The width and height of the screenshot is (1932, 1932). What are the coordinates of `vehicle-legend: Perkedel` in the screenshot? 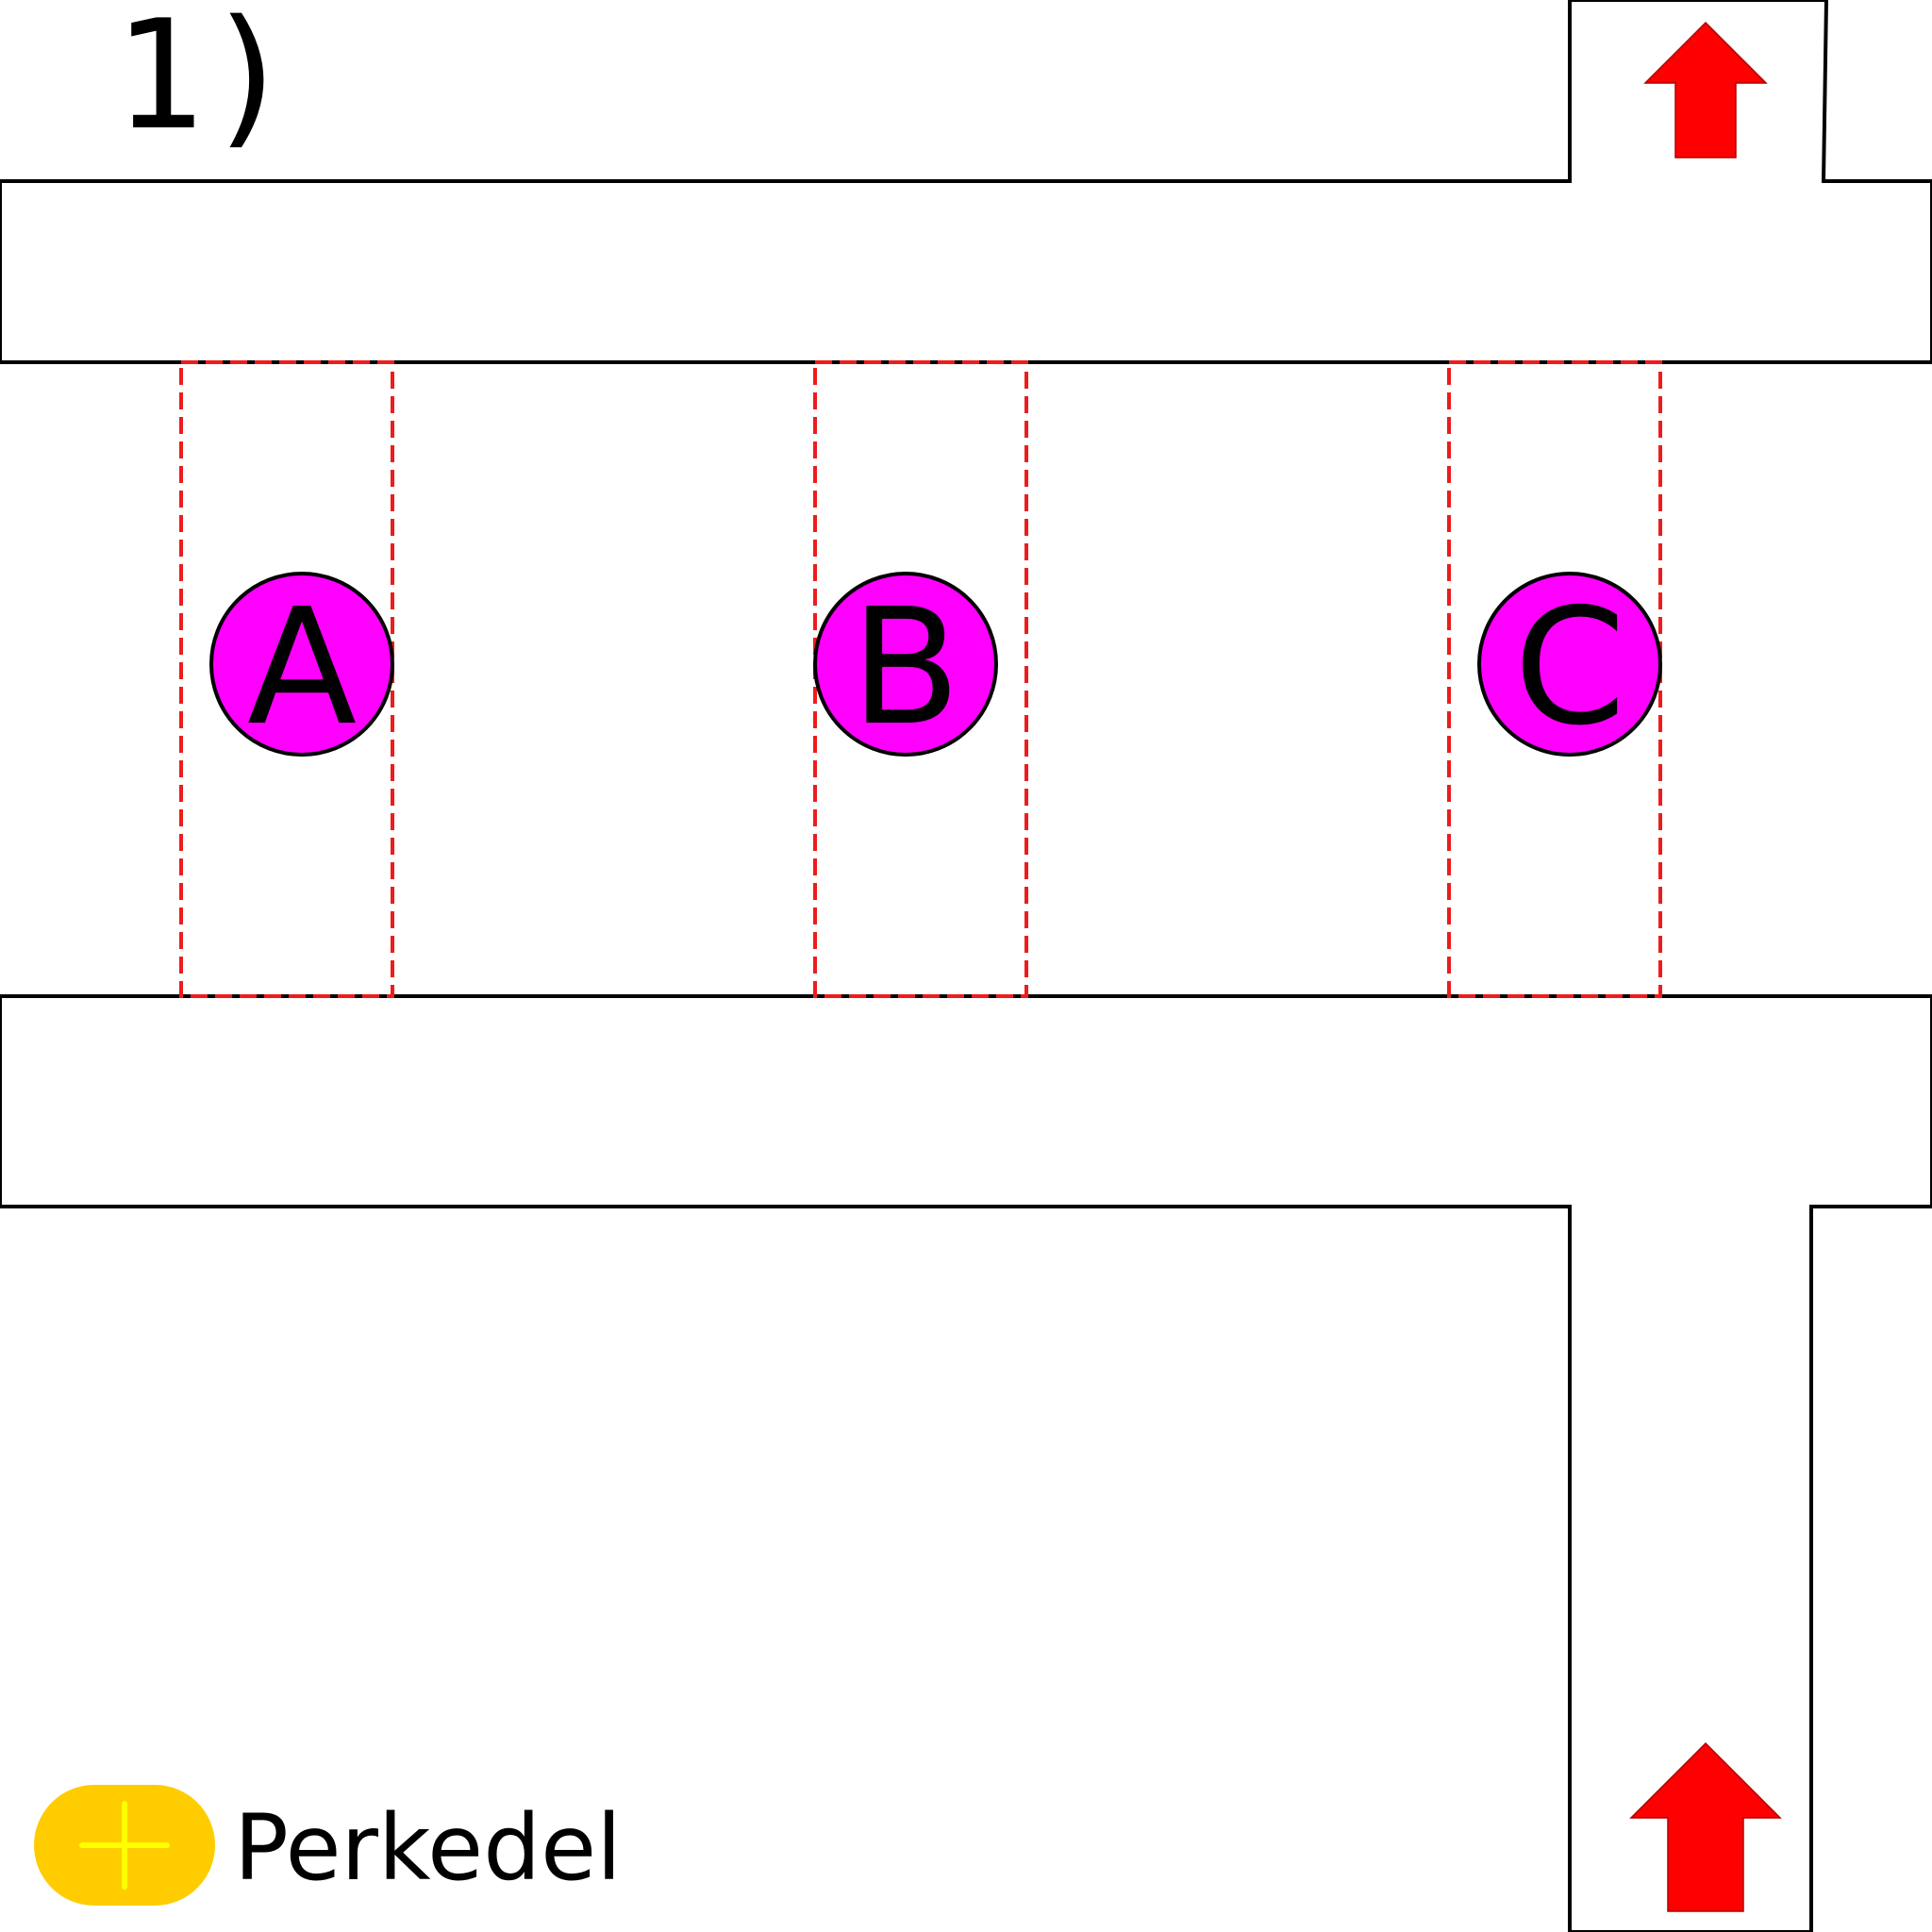 It's located at (328, 1846).